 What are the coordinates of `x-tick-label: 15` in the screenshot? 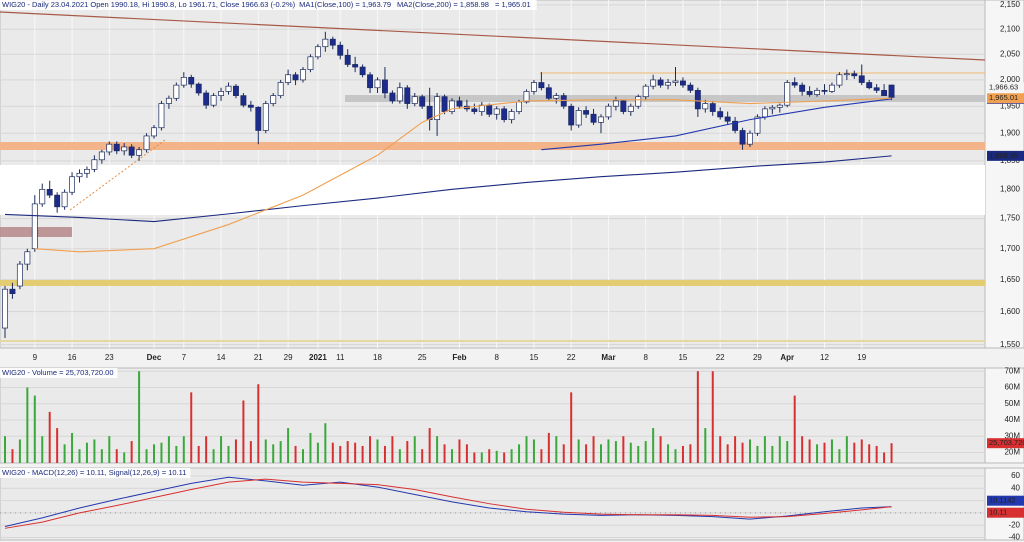 It's located at (533, 357).